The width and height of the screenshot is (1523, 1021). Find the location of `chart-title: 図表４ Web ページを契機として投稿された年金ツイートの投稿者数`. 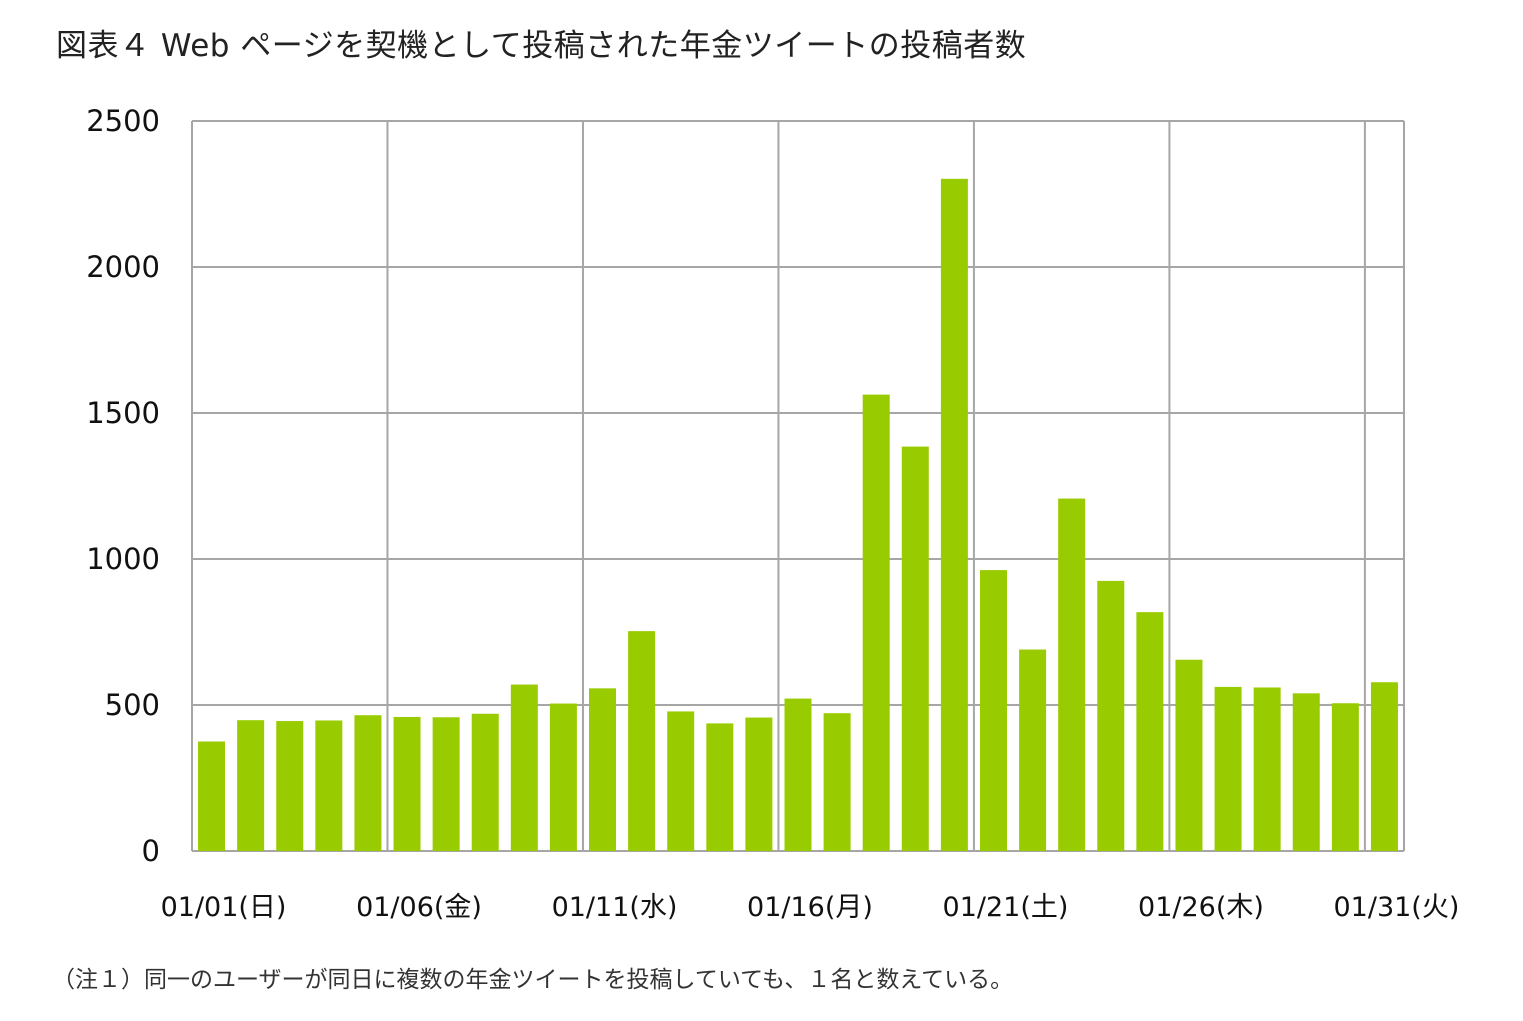

chart-title: 図表４ Web ページを契機として投稿された年金ツイートの投稿者数 is located at coordinates (541, 46).